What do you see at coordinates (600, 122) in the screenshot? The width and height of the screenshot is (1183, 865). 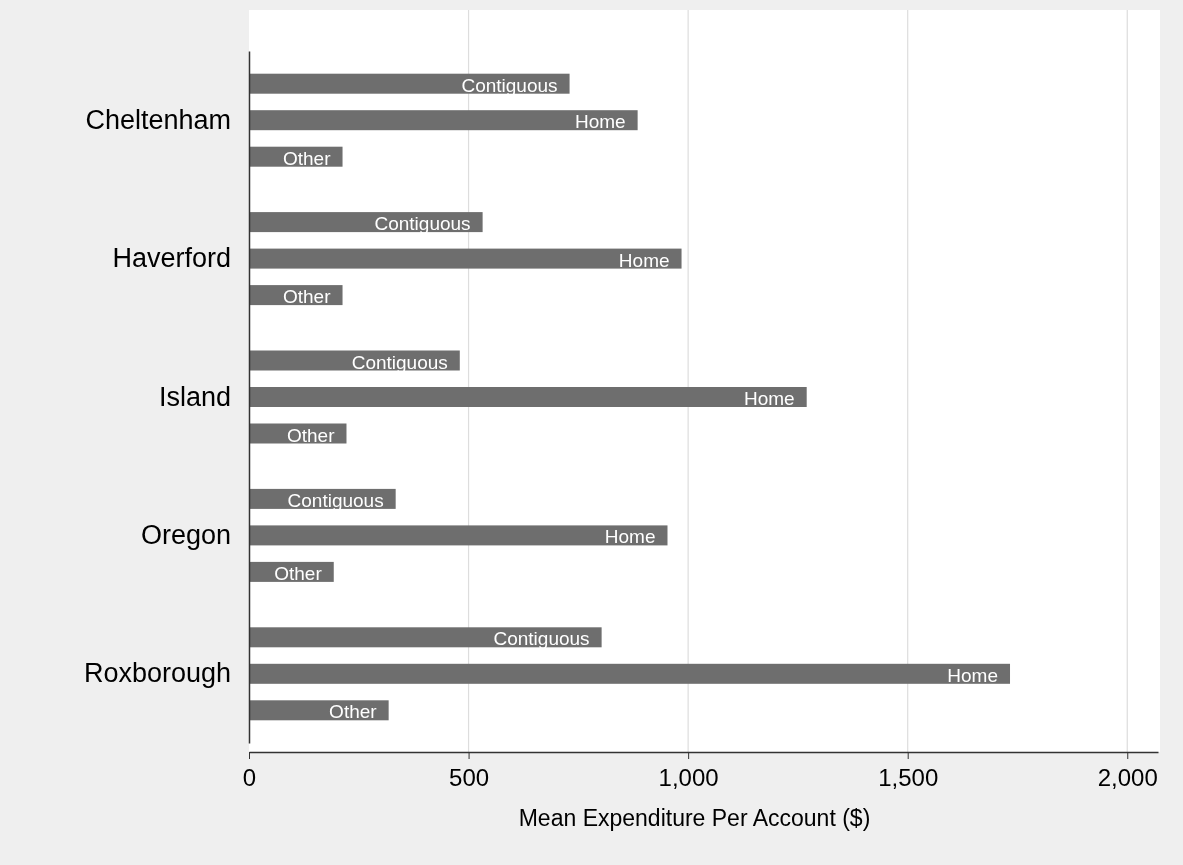 I see `series-label: Home` at bounding box center [600, 122].